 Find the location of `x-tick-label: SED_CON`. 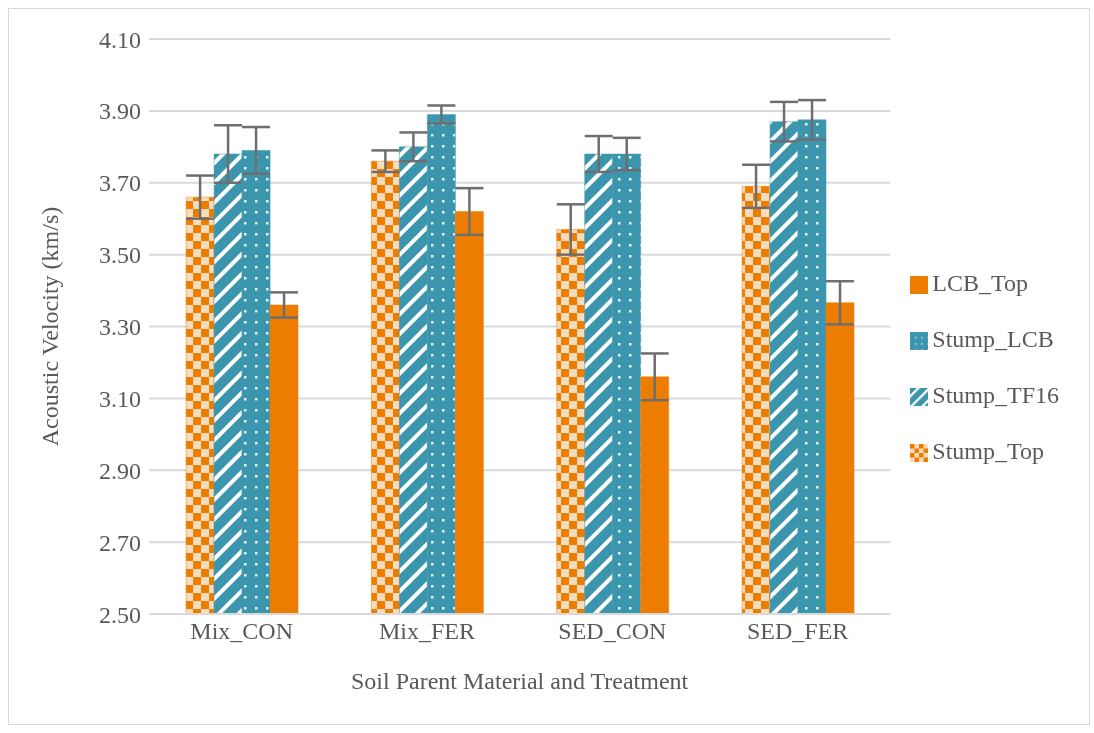

x-tick-label: SED_CON is located at coordinates (612, 631).